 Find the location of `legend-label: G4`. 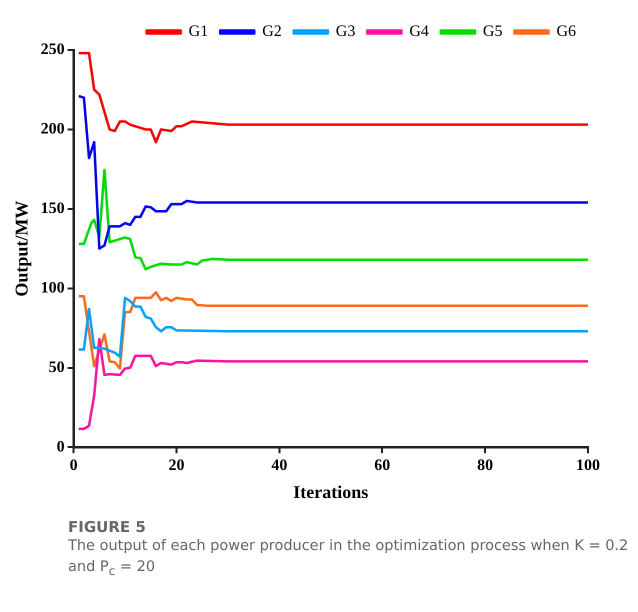

legend-label: G4 is located at coordinates (419, 31).